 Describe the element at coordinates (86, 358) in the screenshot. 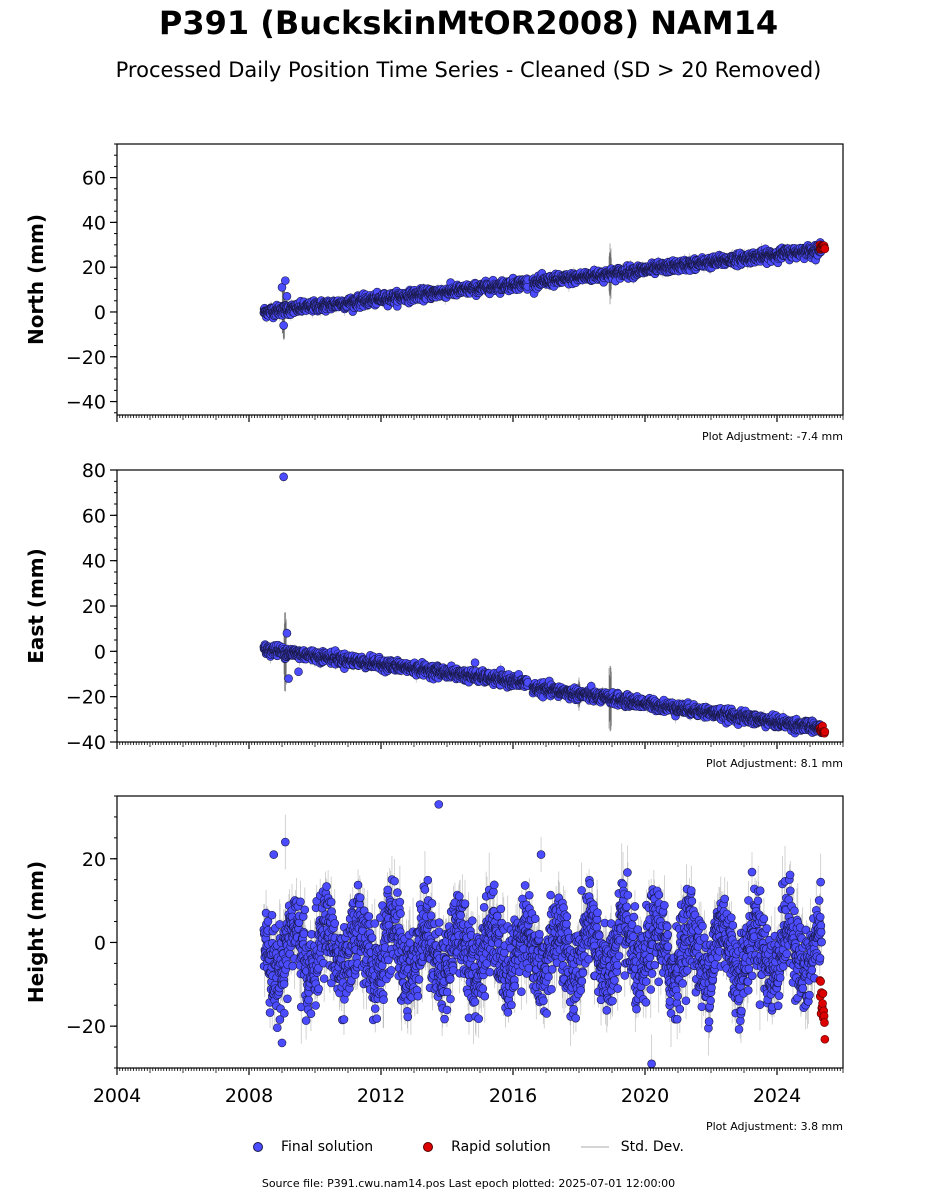

I see `y-tick-label: −20` at that location.